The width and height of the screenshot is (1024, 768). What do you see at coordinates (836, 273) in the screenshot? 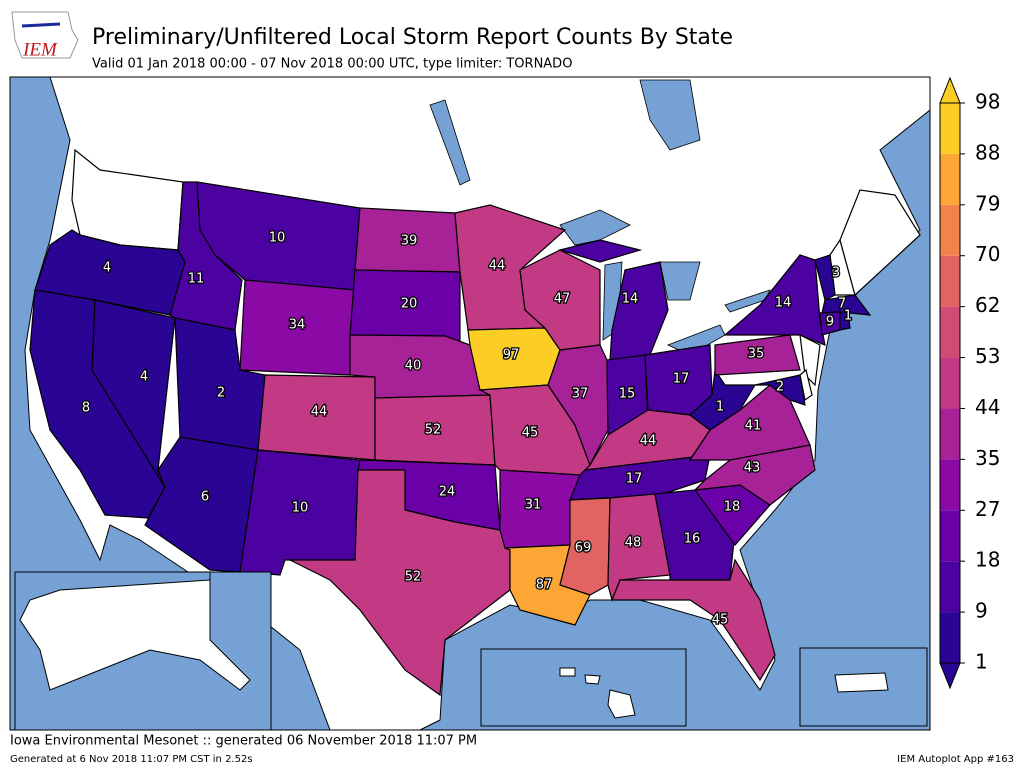
I see `state-value-label: 3` at bounding box center [836, 273].